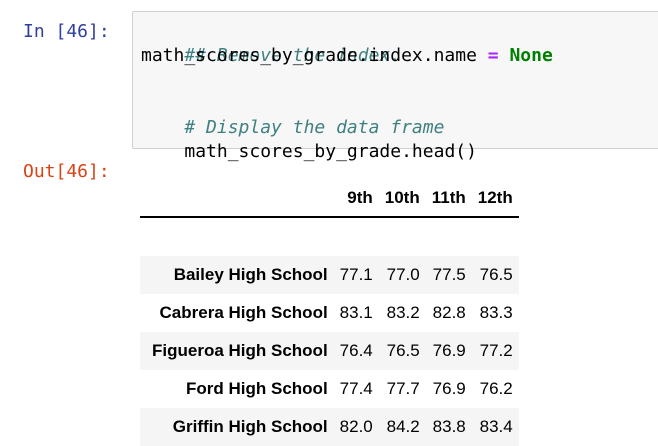  Describe the element at coordinates (356, 426) in the screenshot. I see `table-cell: 82.0` at that location.